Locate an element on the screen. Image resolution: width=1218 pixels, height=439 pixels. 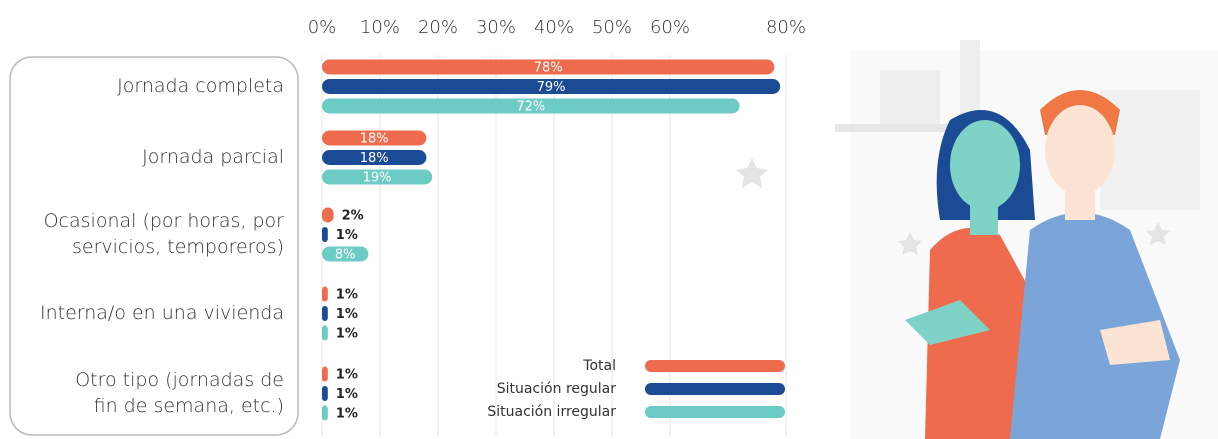
legend-label: Situación regular is located at coordinates (556, 389).